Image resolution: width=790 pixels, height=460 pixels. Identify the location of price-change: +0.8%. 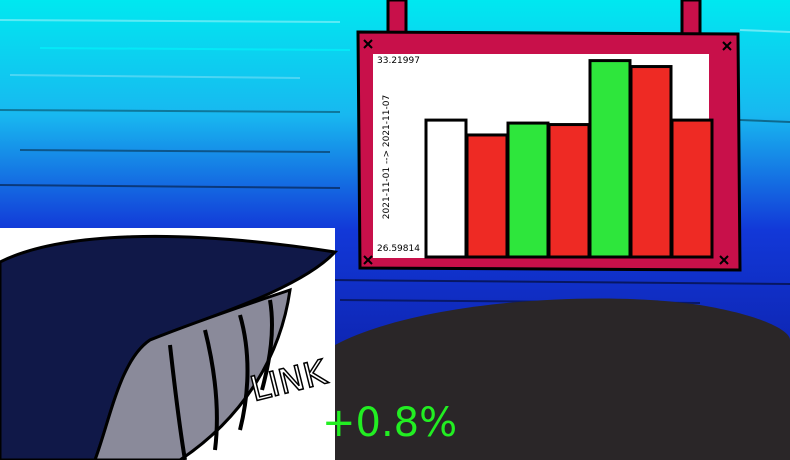
(389, 423).